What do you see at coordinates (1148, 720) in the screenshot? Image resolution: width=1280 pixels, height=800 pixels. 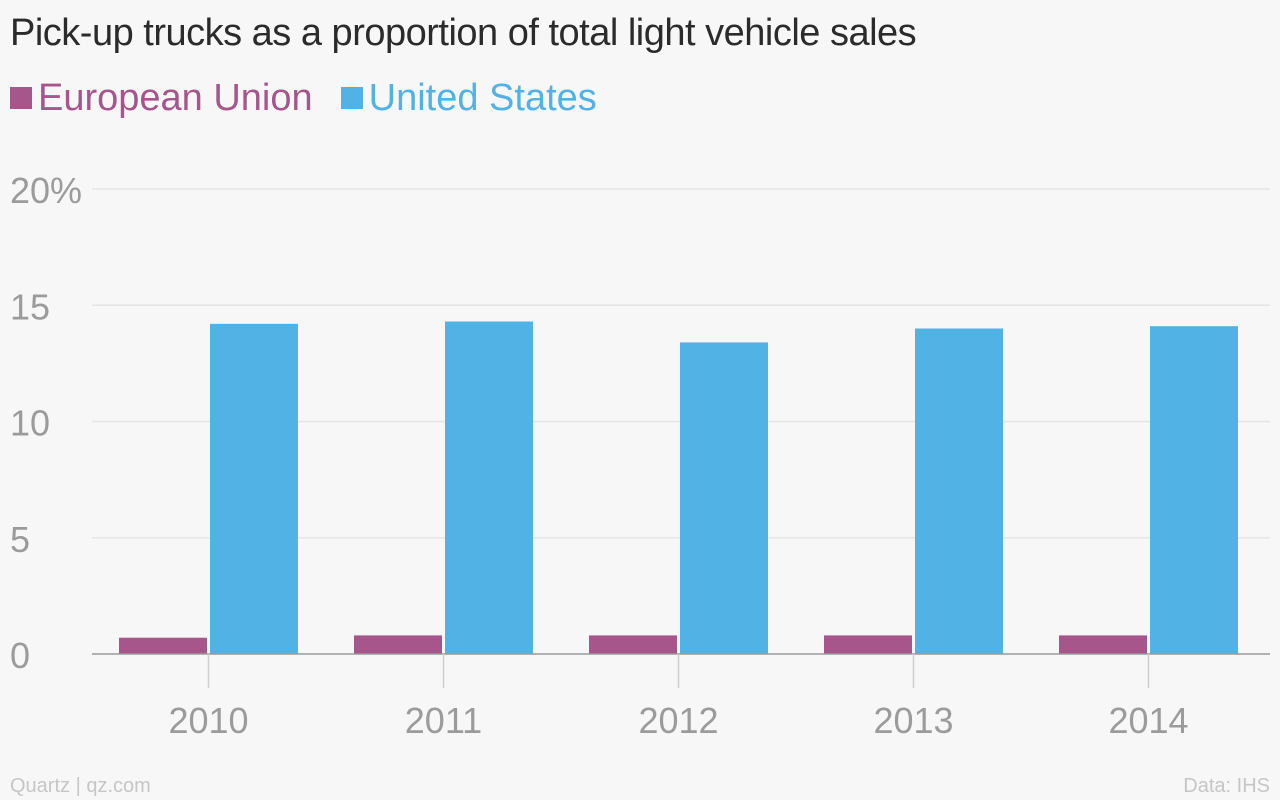 I see `x-tick-label: 2014` at bounding box center [1148, 720].